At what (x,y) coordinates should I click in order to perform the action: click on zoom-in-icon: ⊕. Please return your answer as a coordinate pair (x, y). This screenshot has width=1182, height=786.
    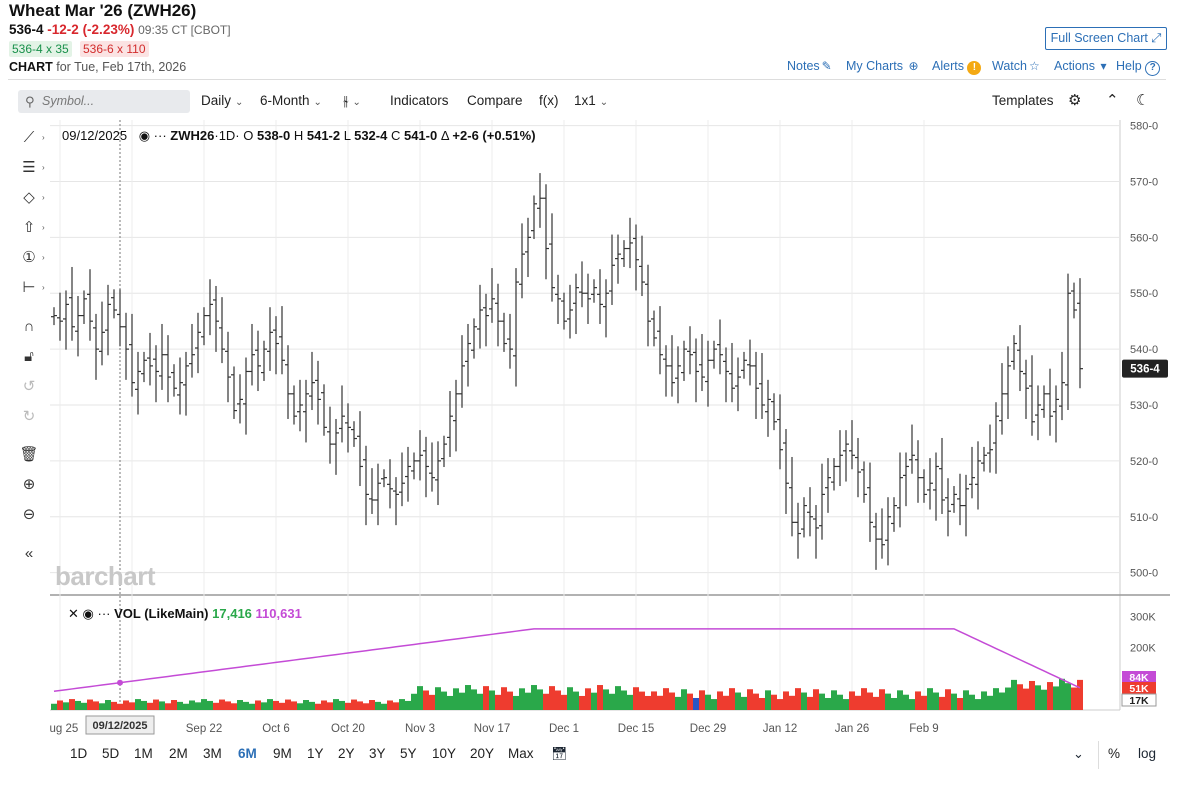
    Looking at the image, I should click on (29, 484).